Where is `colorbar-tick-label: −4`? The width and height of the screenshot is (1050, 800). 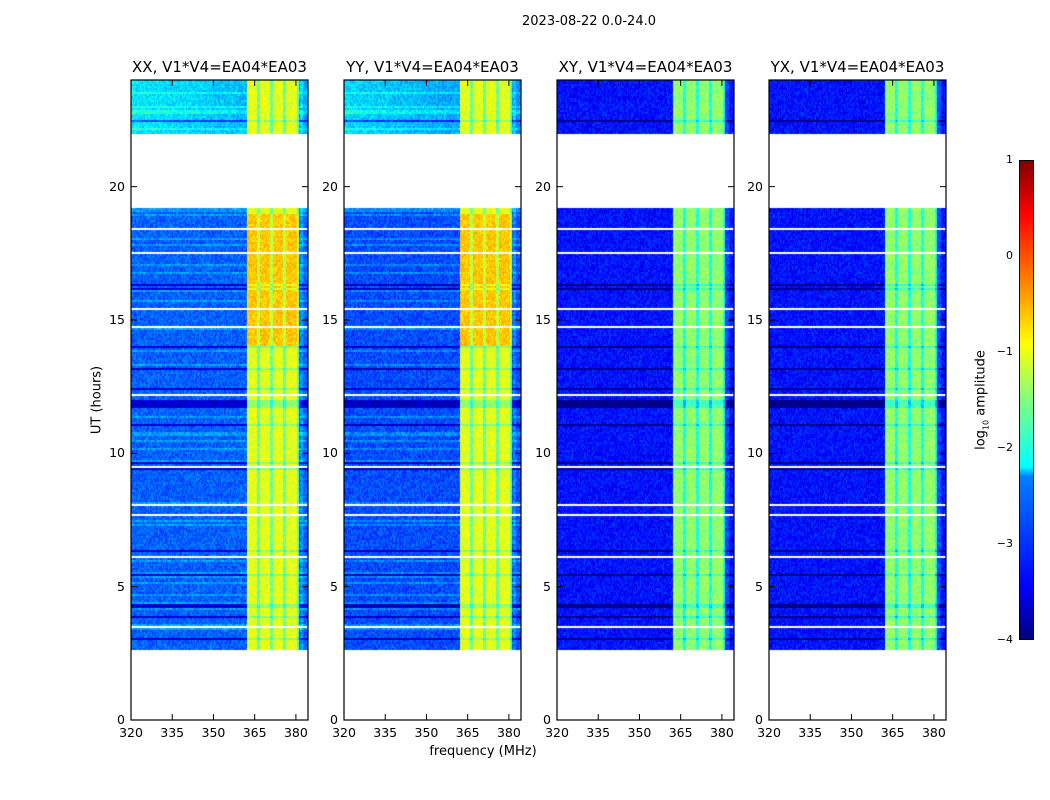
colorbar-tick-label: −4 is located at coordinates (1004, 639).